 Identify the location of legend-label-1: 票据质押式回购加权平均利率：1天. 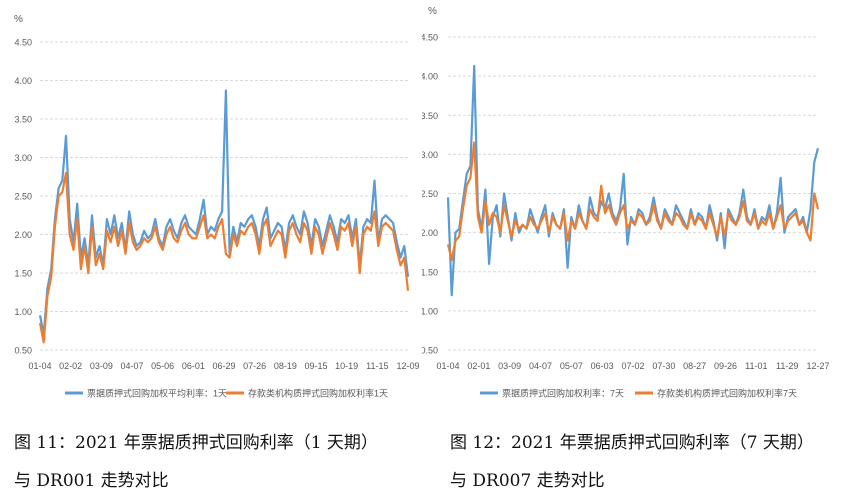
(157, 393).